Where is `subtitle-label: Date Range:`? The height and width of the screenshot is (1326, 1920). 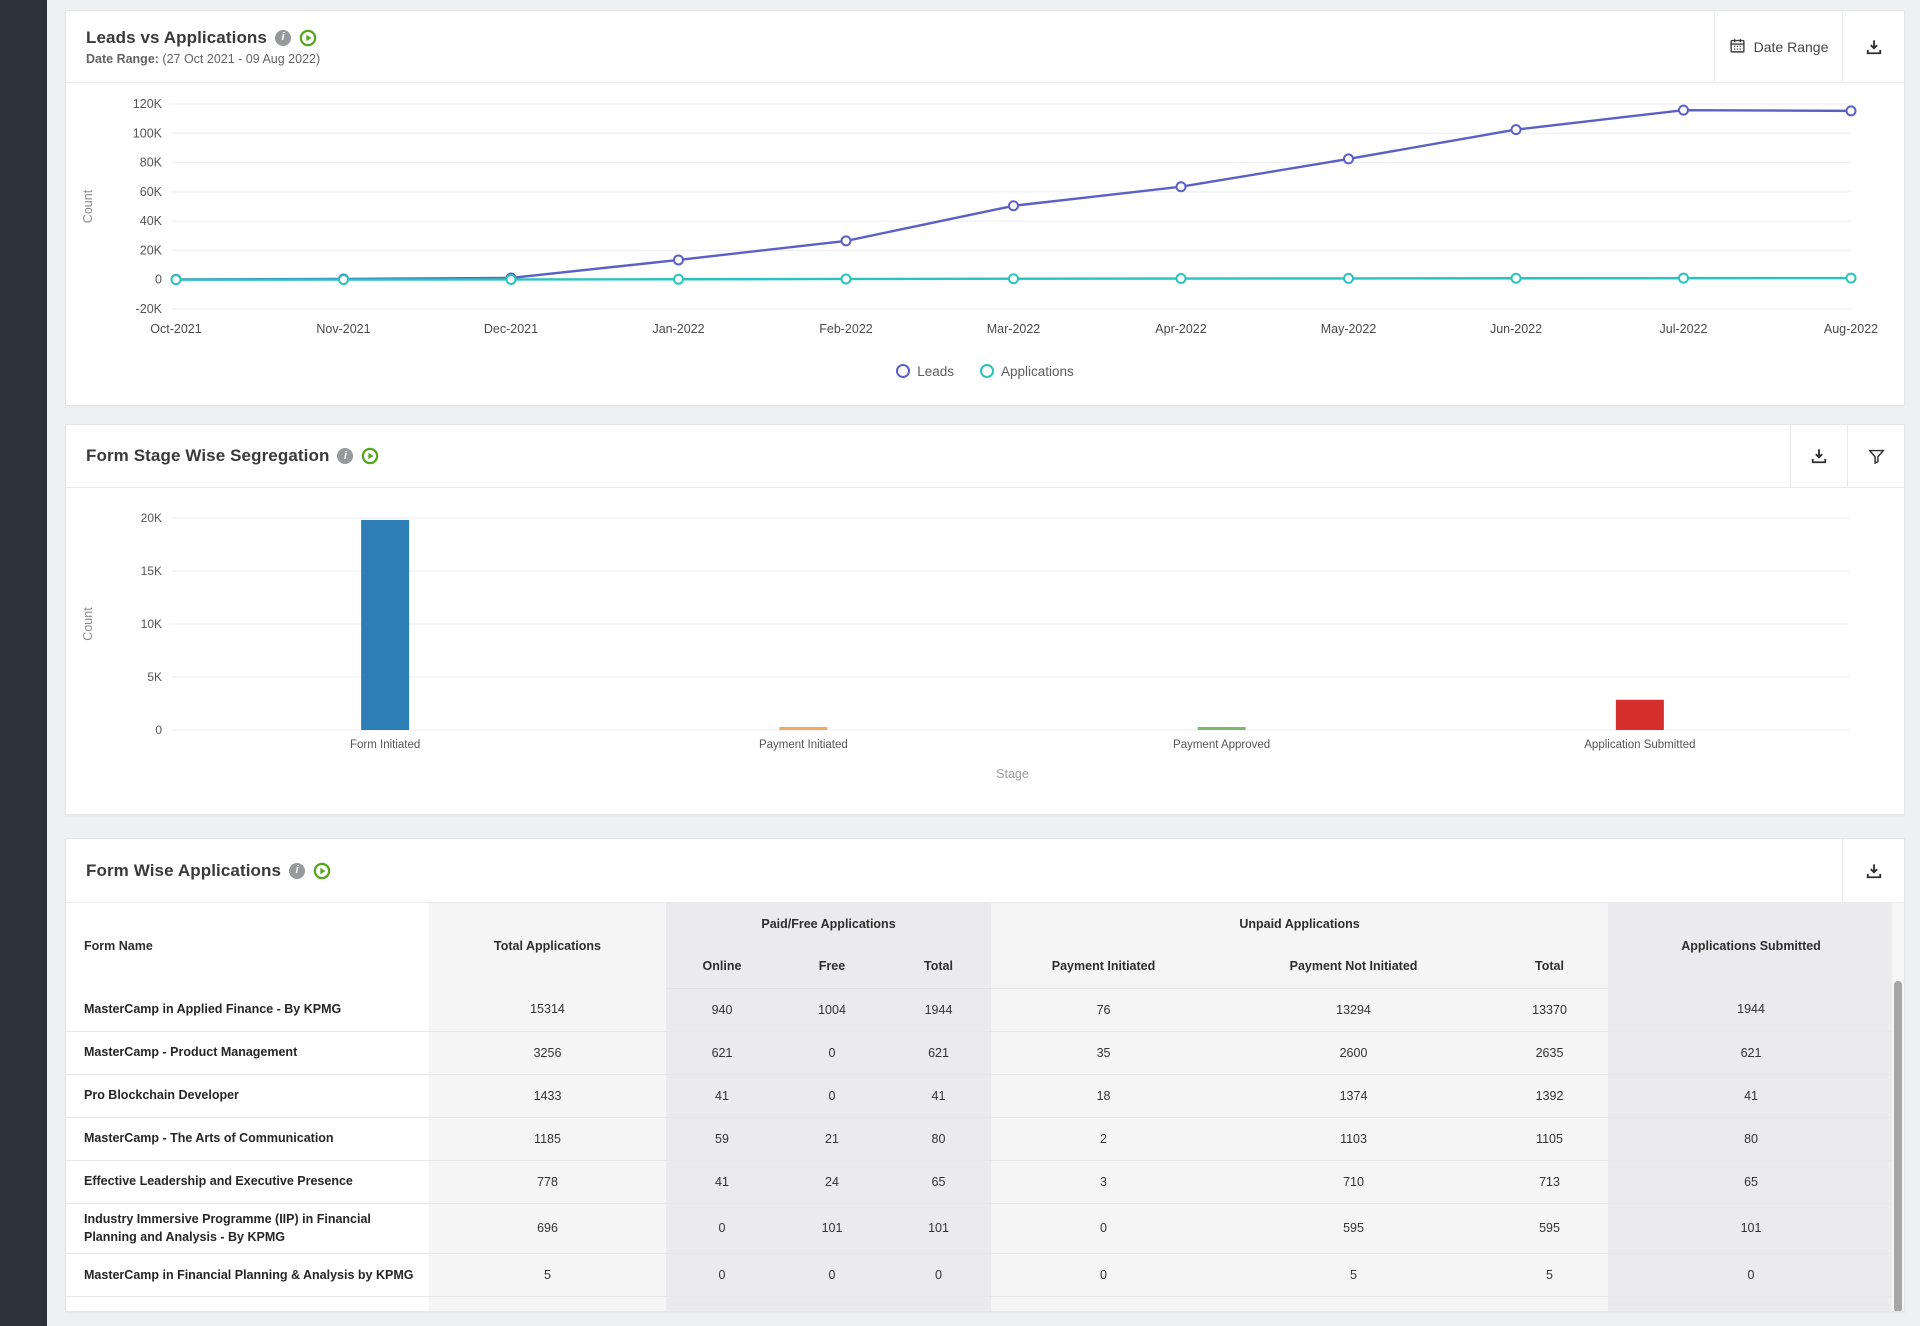 subtitle-label: Date Range: is located at coordinates (122, 58).